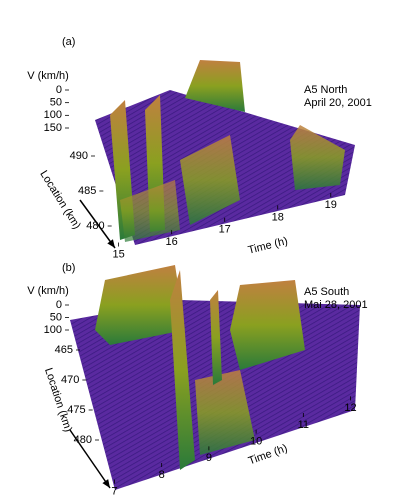 This screenshot has width=415, height=500. Describe the element at coordinates (336, 305) in the screenshot. I see `chart-subtitle: Mai 28, 2001` at that location.